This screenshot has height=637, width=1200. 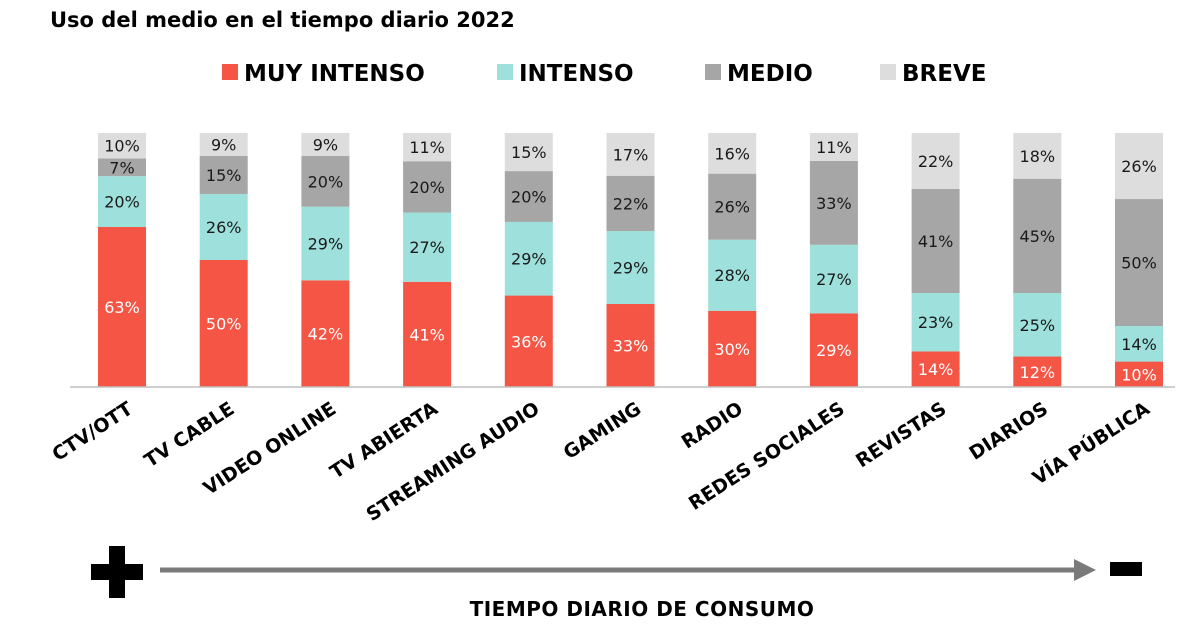 I want to click on data-label: 17%, so click(x=631, y=154).